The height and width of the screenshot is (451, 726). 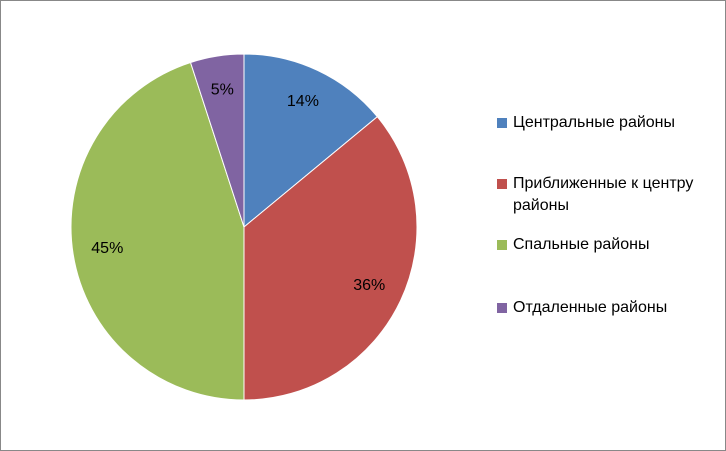 I want to click on data-label: 45%, so click(x=107, y=248).